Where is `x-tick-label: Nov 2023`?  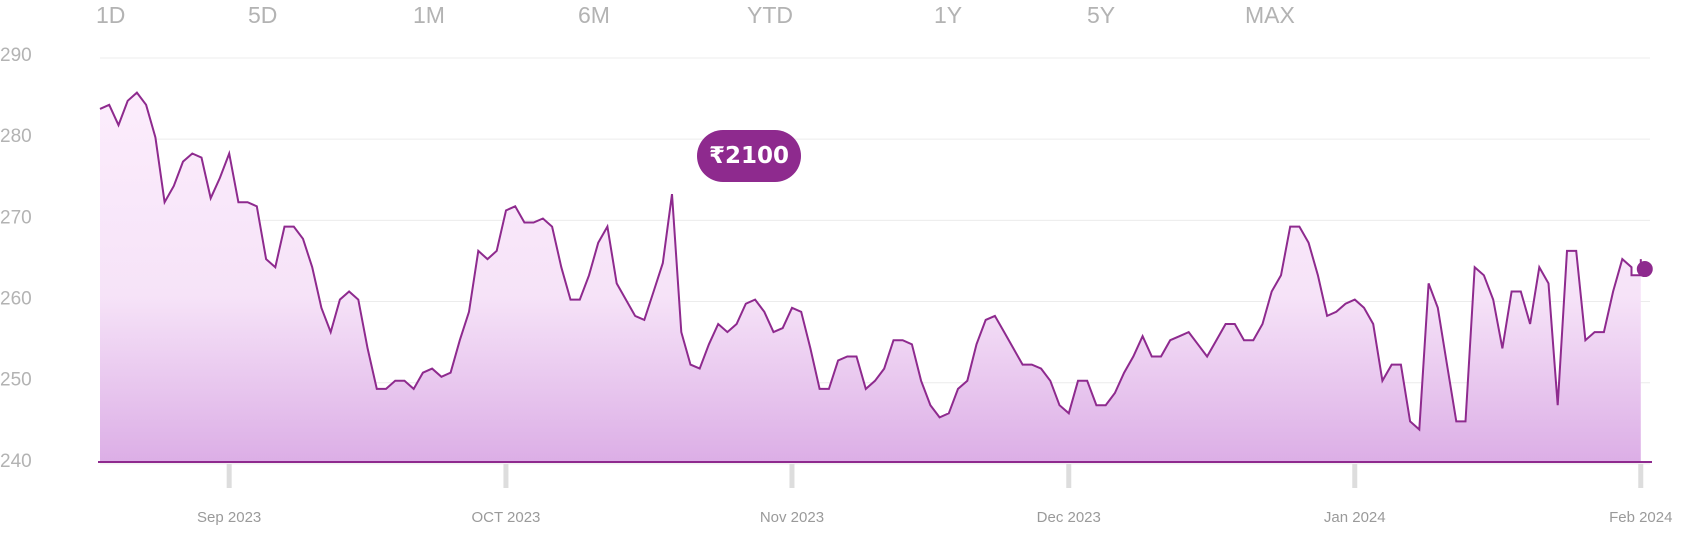 x-tick-label: Nov 2023 is located at coordinates (792, 517).